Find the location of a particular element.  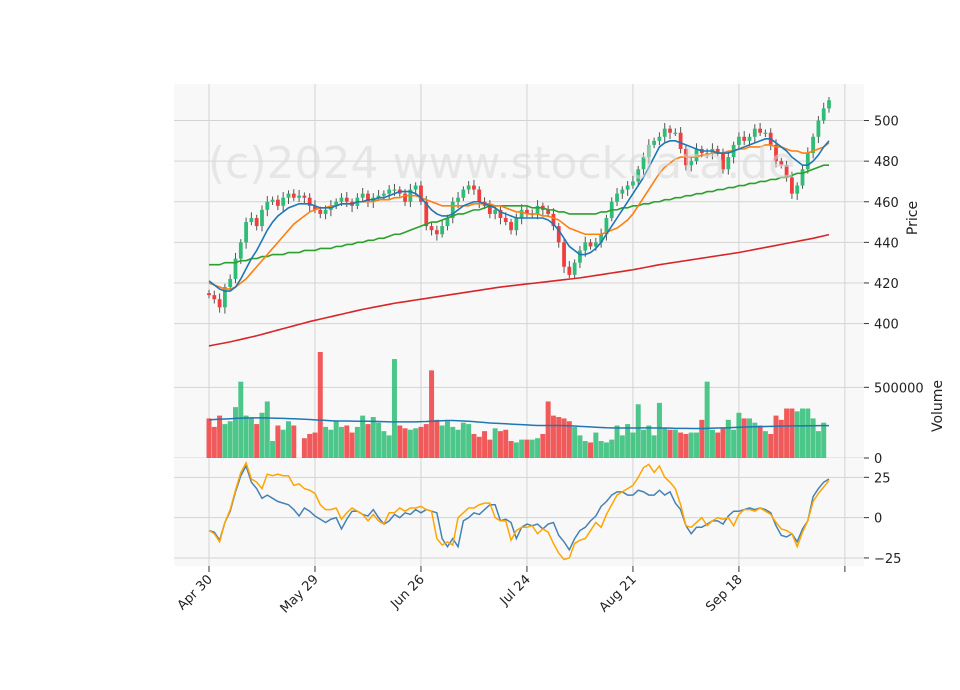

volume-average-line is located at coordinates (518, 423).